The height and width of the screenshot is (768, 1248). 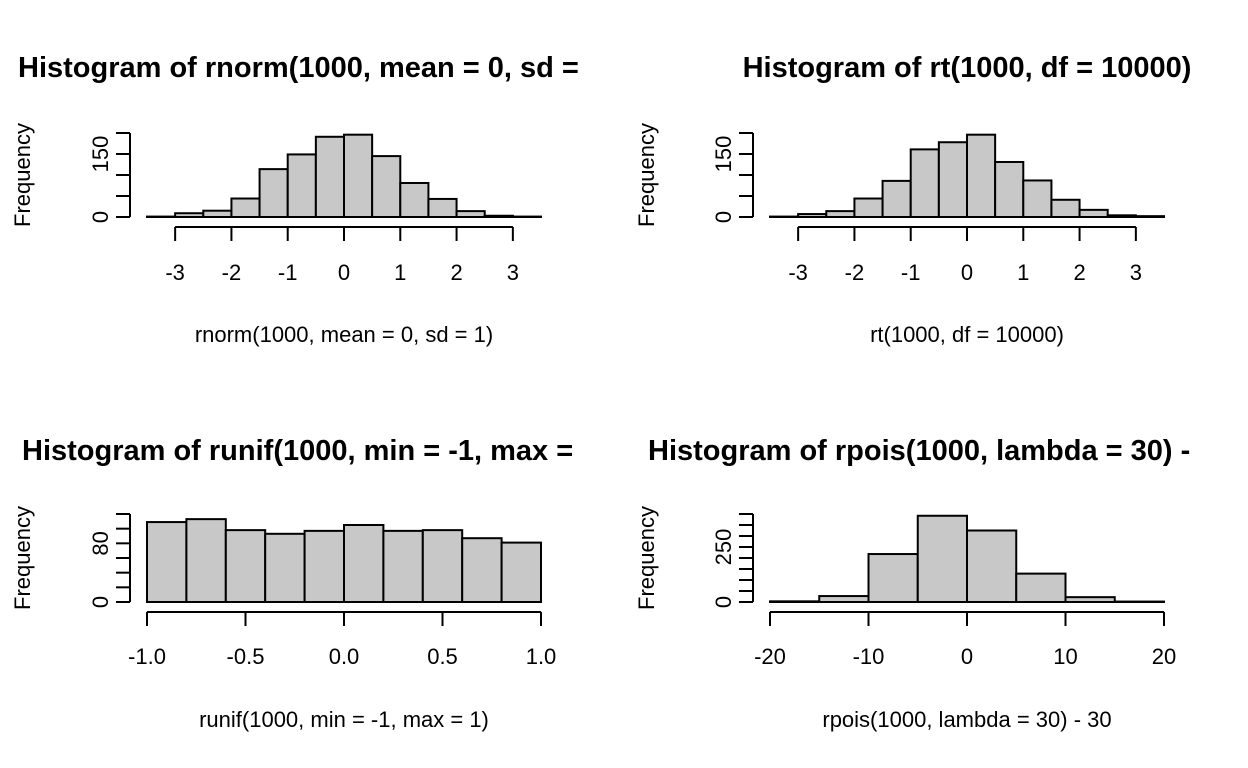 I want to click on chart-title: Histogram of runif(1000, min = -1, max =, so click(x=297, y=451).